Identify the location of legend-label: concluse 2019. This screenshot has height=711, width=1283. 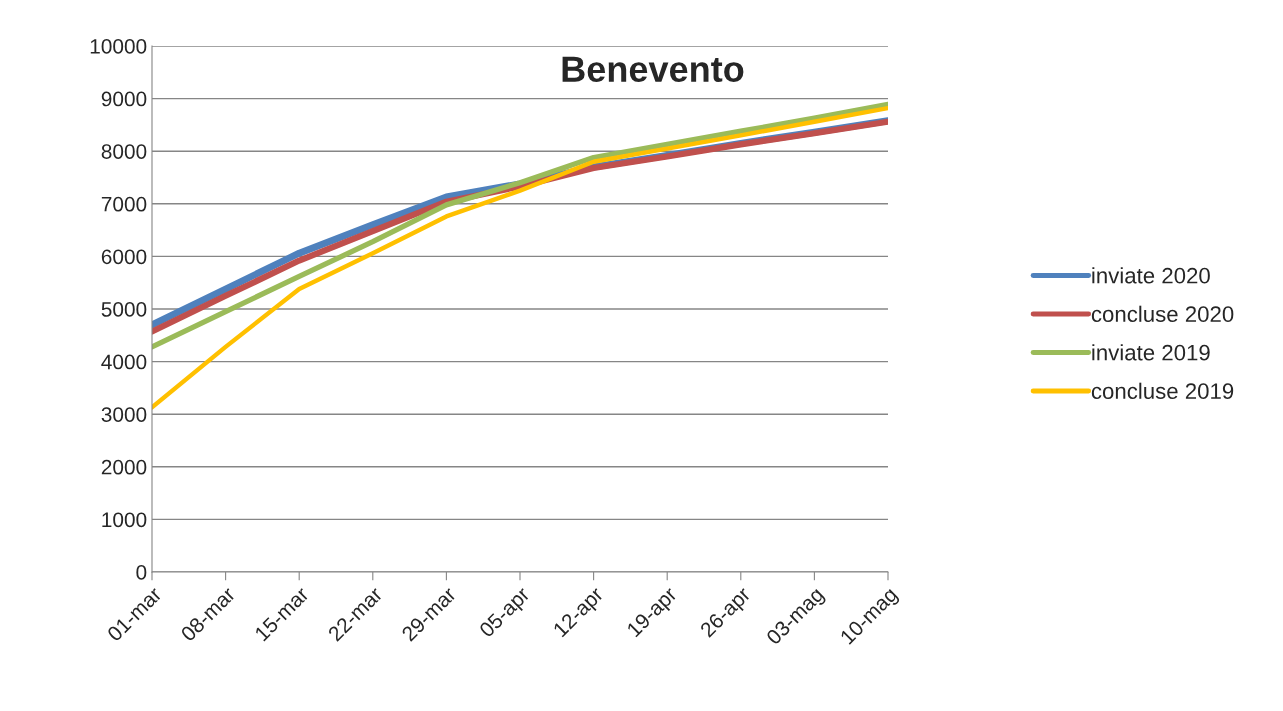
(1162, 390).